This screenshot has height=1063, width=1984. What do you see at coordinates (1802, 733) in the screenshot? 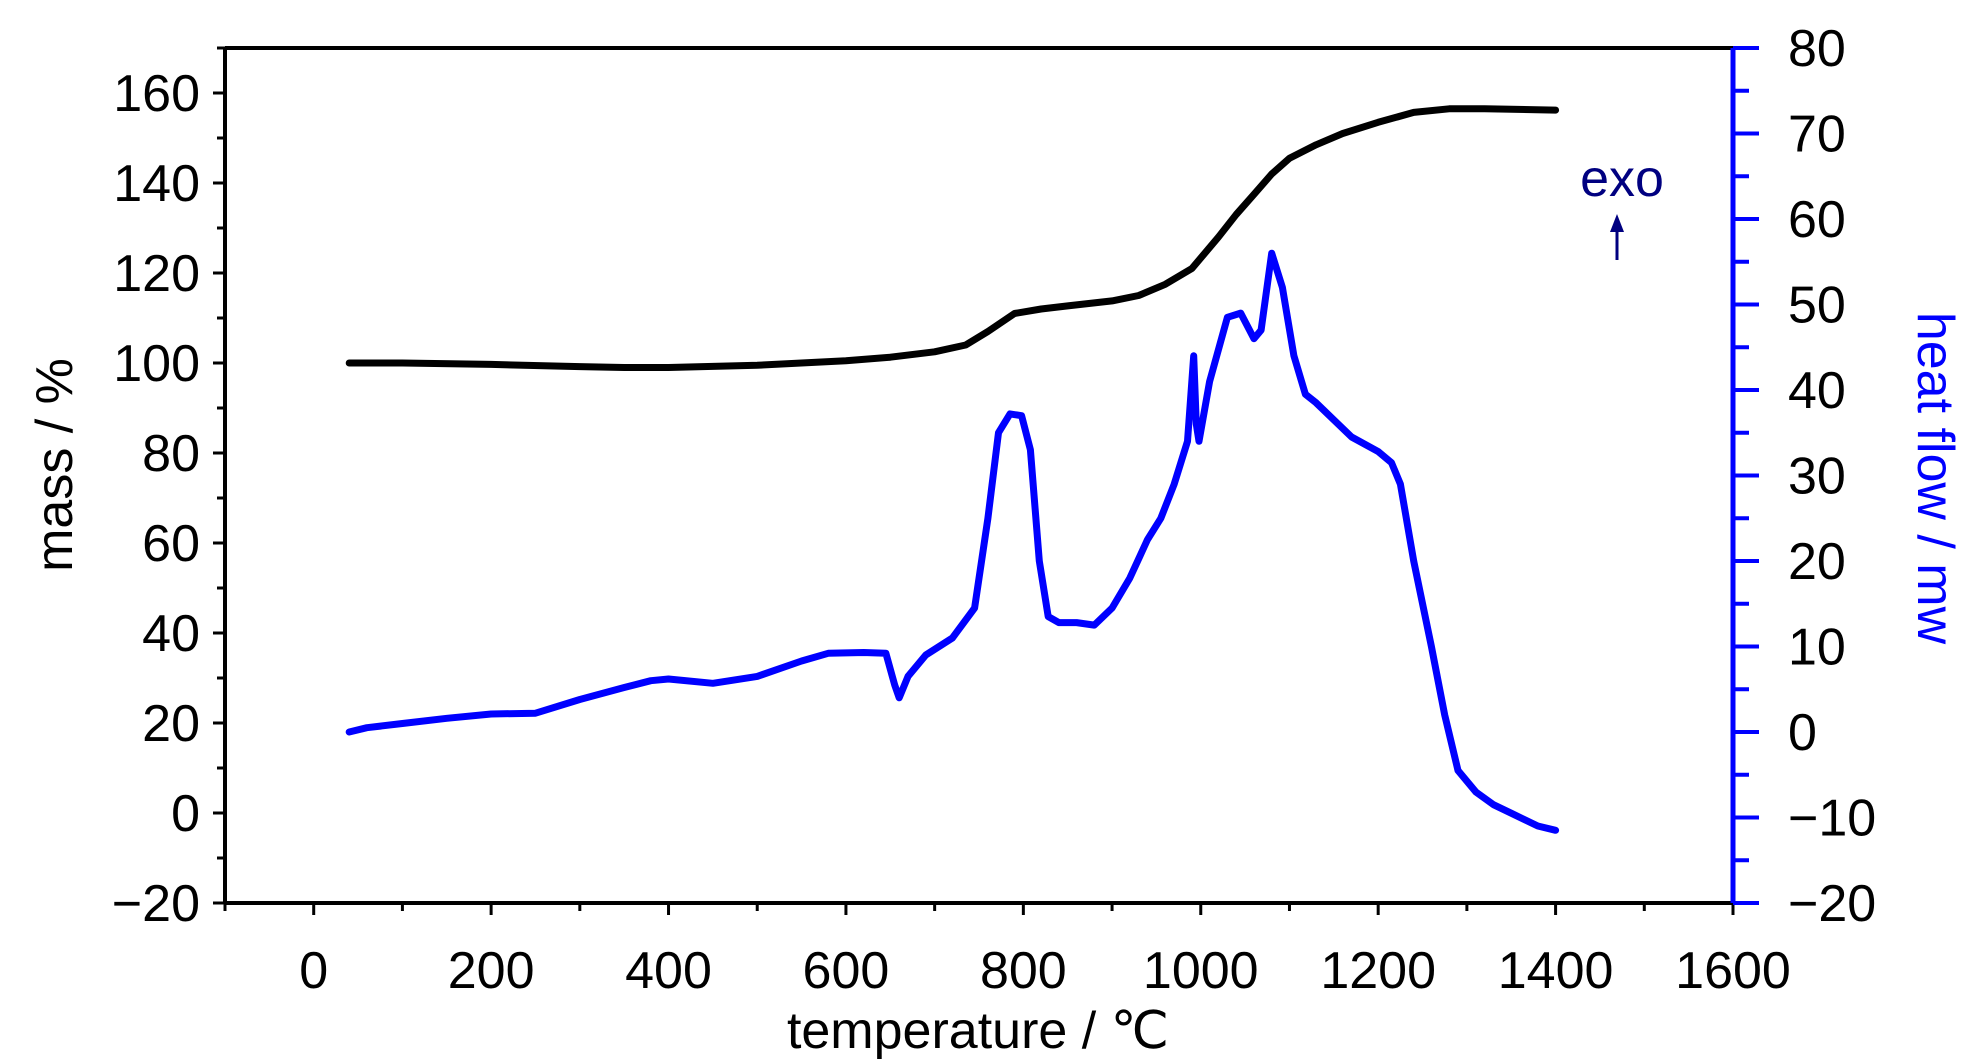
I see `right-y-tick-label: 0` at bounding box center [1802, 733].